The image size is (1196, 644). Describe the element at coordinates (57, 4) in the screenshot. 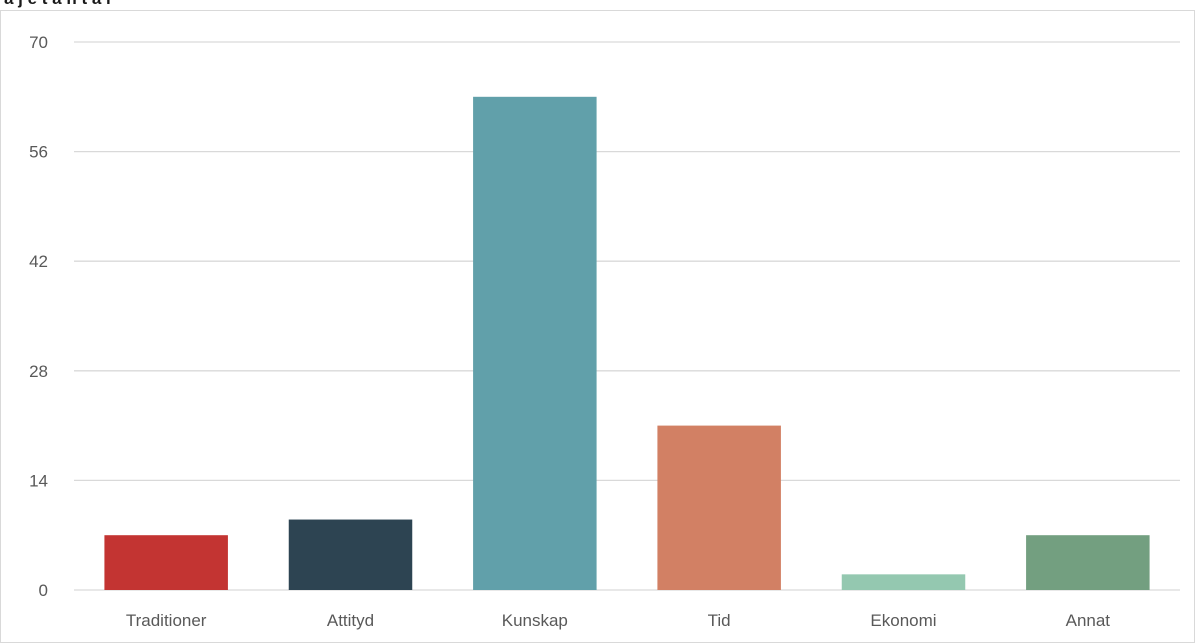

I see `clipped-title-fragment: a j e t a n t a l` at that location.